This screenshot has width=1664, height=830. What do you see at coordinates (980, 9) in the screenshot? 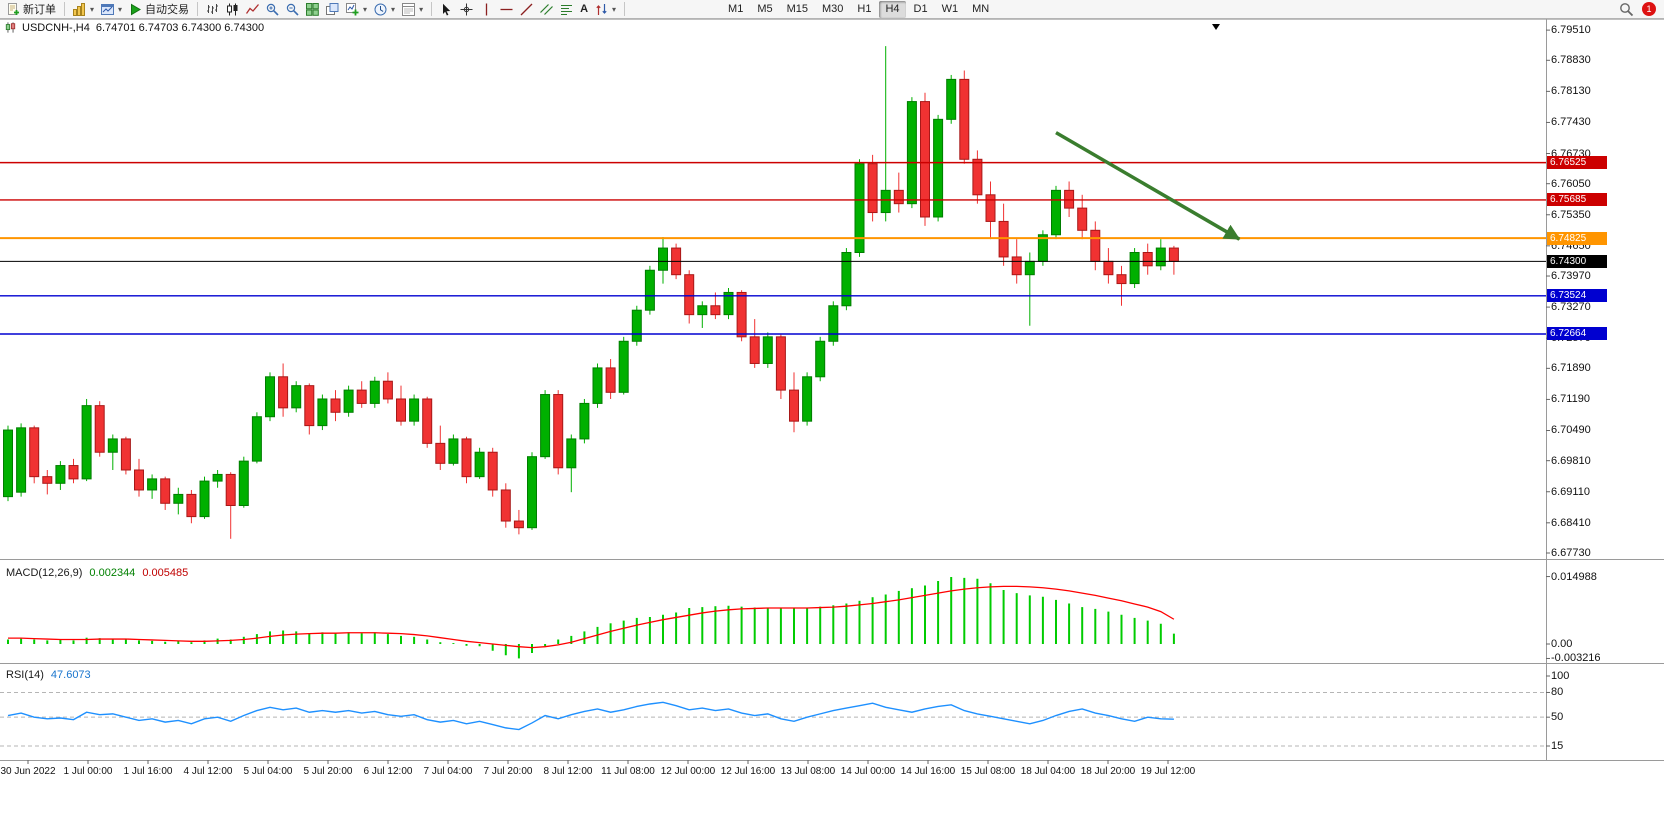
I see `timeframe-button-mn: MN` at bounding box center [980, 9].